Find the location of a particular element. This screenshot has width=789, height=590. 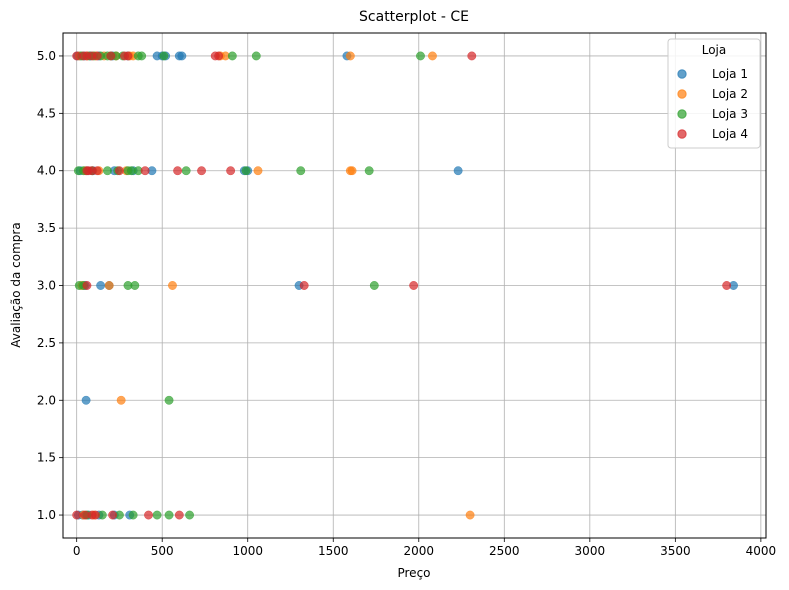

y-tick-label: 4.0 is located at coordinates (46, 171).